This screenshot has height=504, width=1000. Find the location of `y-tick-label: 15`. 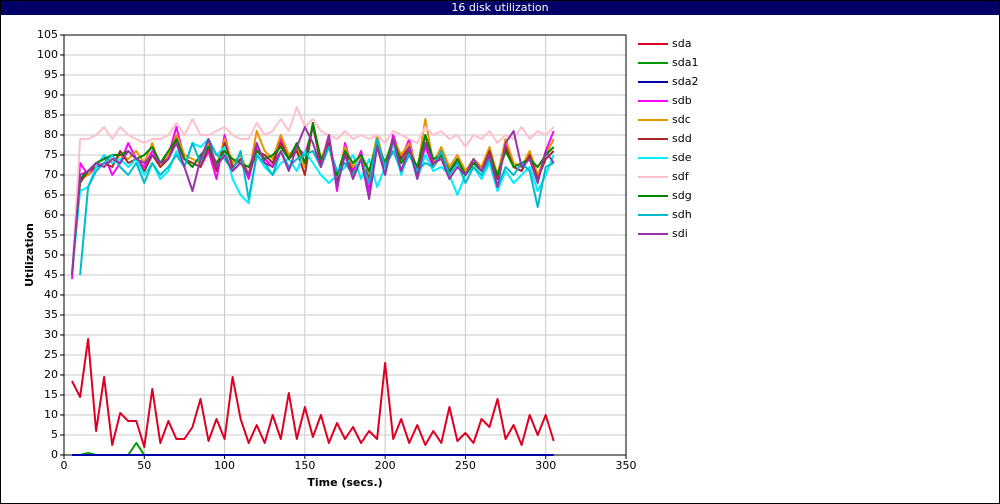

y-tick-label: 15 is located at coordinates (51, 394).